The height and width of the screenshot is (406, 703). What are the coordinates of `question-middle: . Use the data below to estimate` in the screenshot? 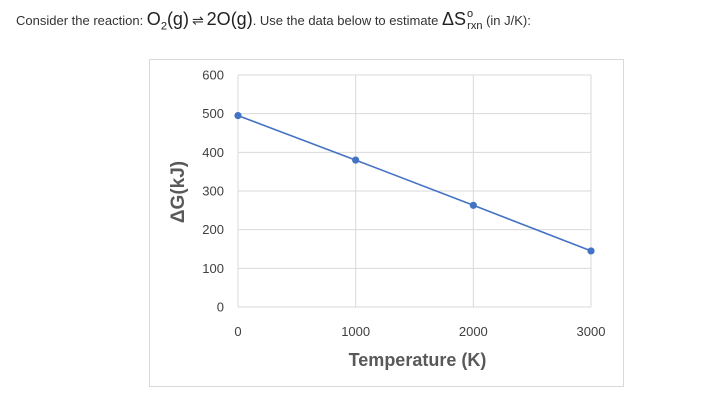 It's located at (347, 20).